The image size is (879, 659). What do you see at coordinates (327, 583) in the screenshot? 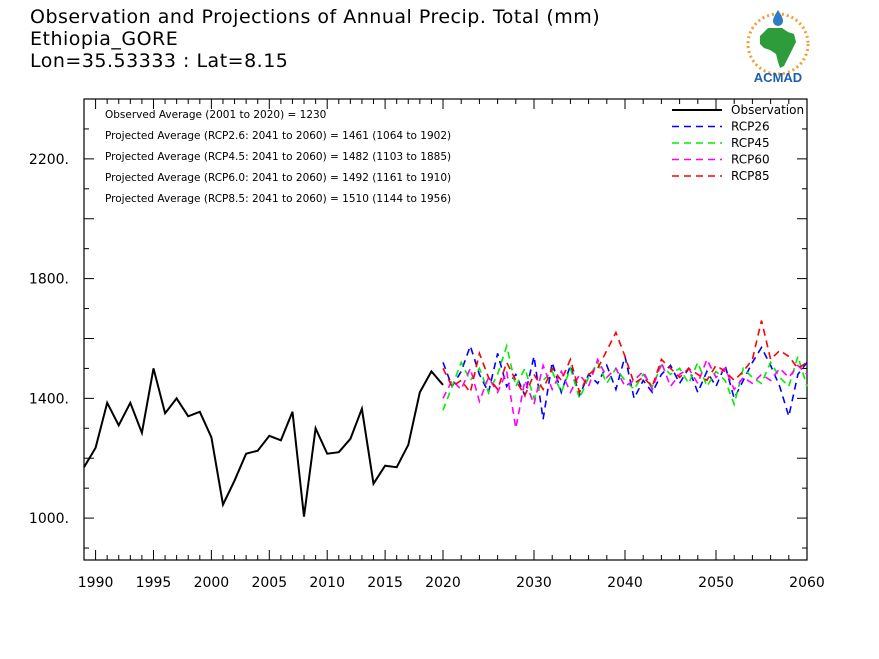
I see `x-tick-label: 2010` at bounding box center [327, 583].